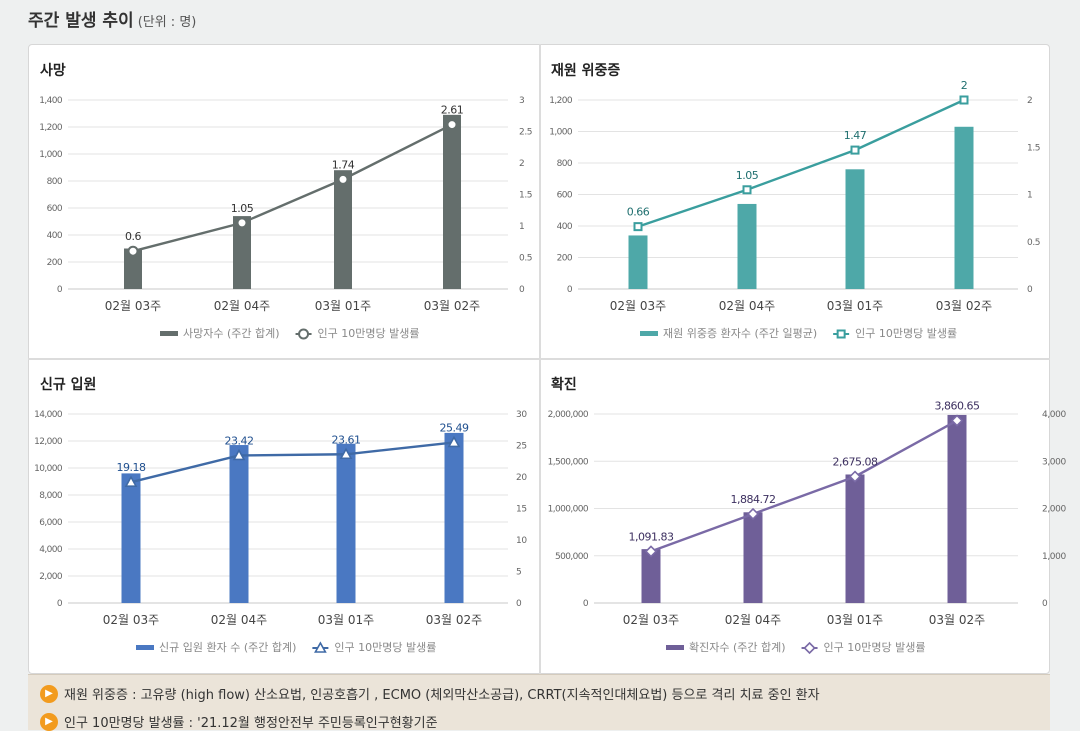 The width and height of the screenshot is (1080, 731). I want to click on y-left-tick-label: 1,200, so click(561, 101).